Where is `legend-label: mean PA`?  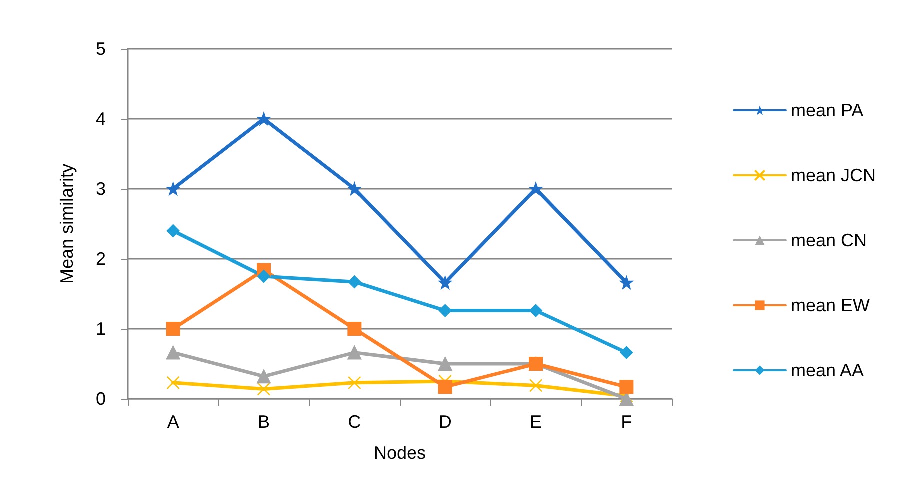 legend-label: mean PA is located at coordinates (827, 110).